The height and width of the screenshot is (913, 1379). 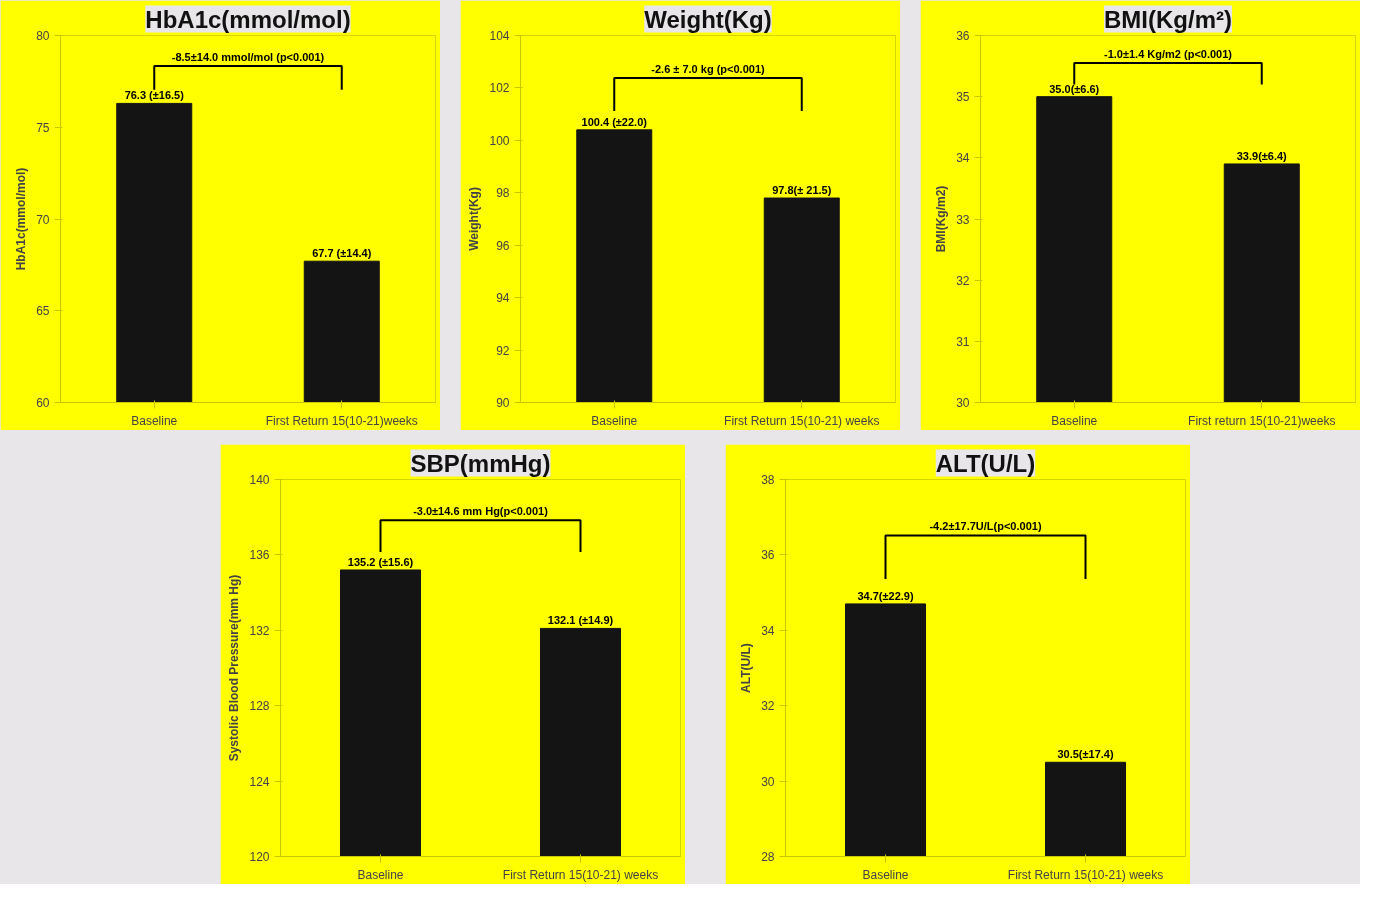 What do you see at coordinates (499, 88) in the screenshot?
I see `y-tick-label: 102` at bounding box center [499, 88].